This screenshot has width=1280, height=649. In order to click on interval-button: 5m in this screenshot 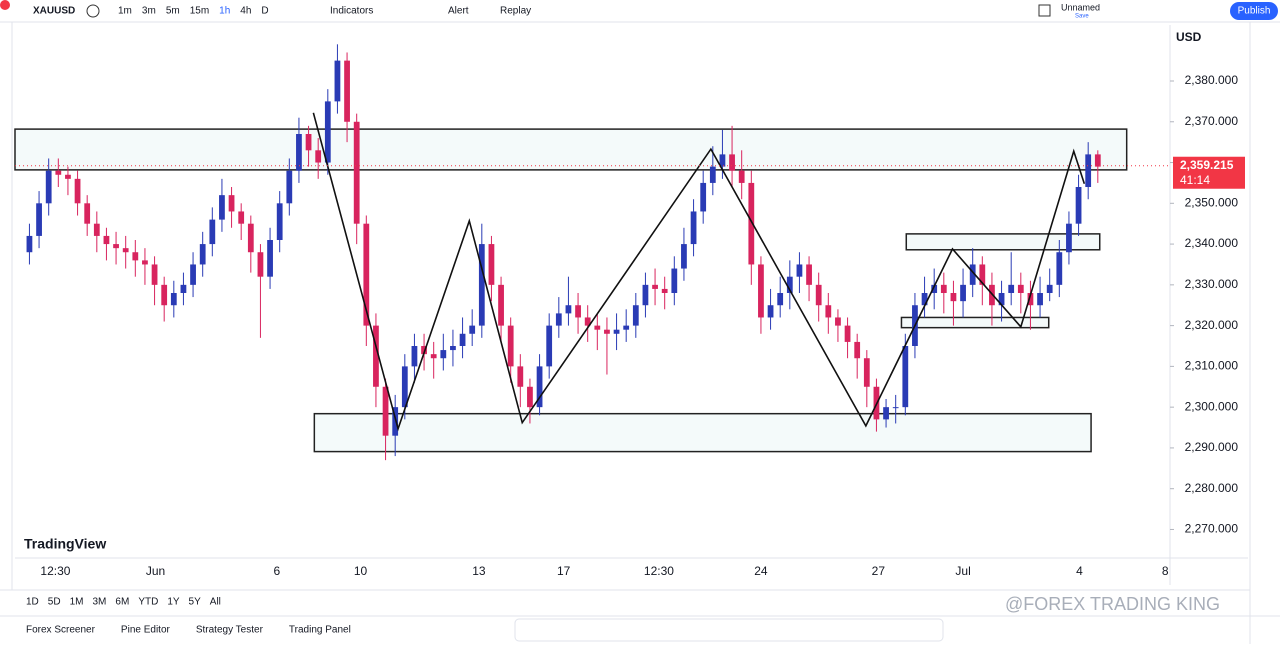, I will do `click(173, 11)`.